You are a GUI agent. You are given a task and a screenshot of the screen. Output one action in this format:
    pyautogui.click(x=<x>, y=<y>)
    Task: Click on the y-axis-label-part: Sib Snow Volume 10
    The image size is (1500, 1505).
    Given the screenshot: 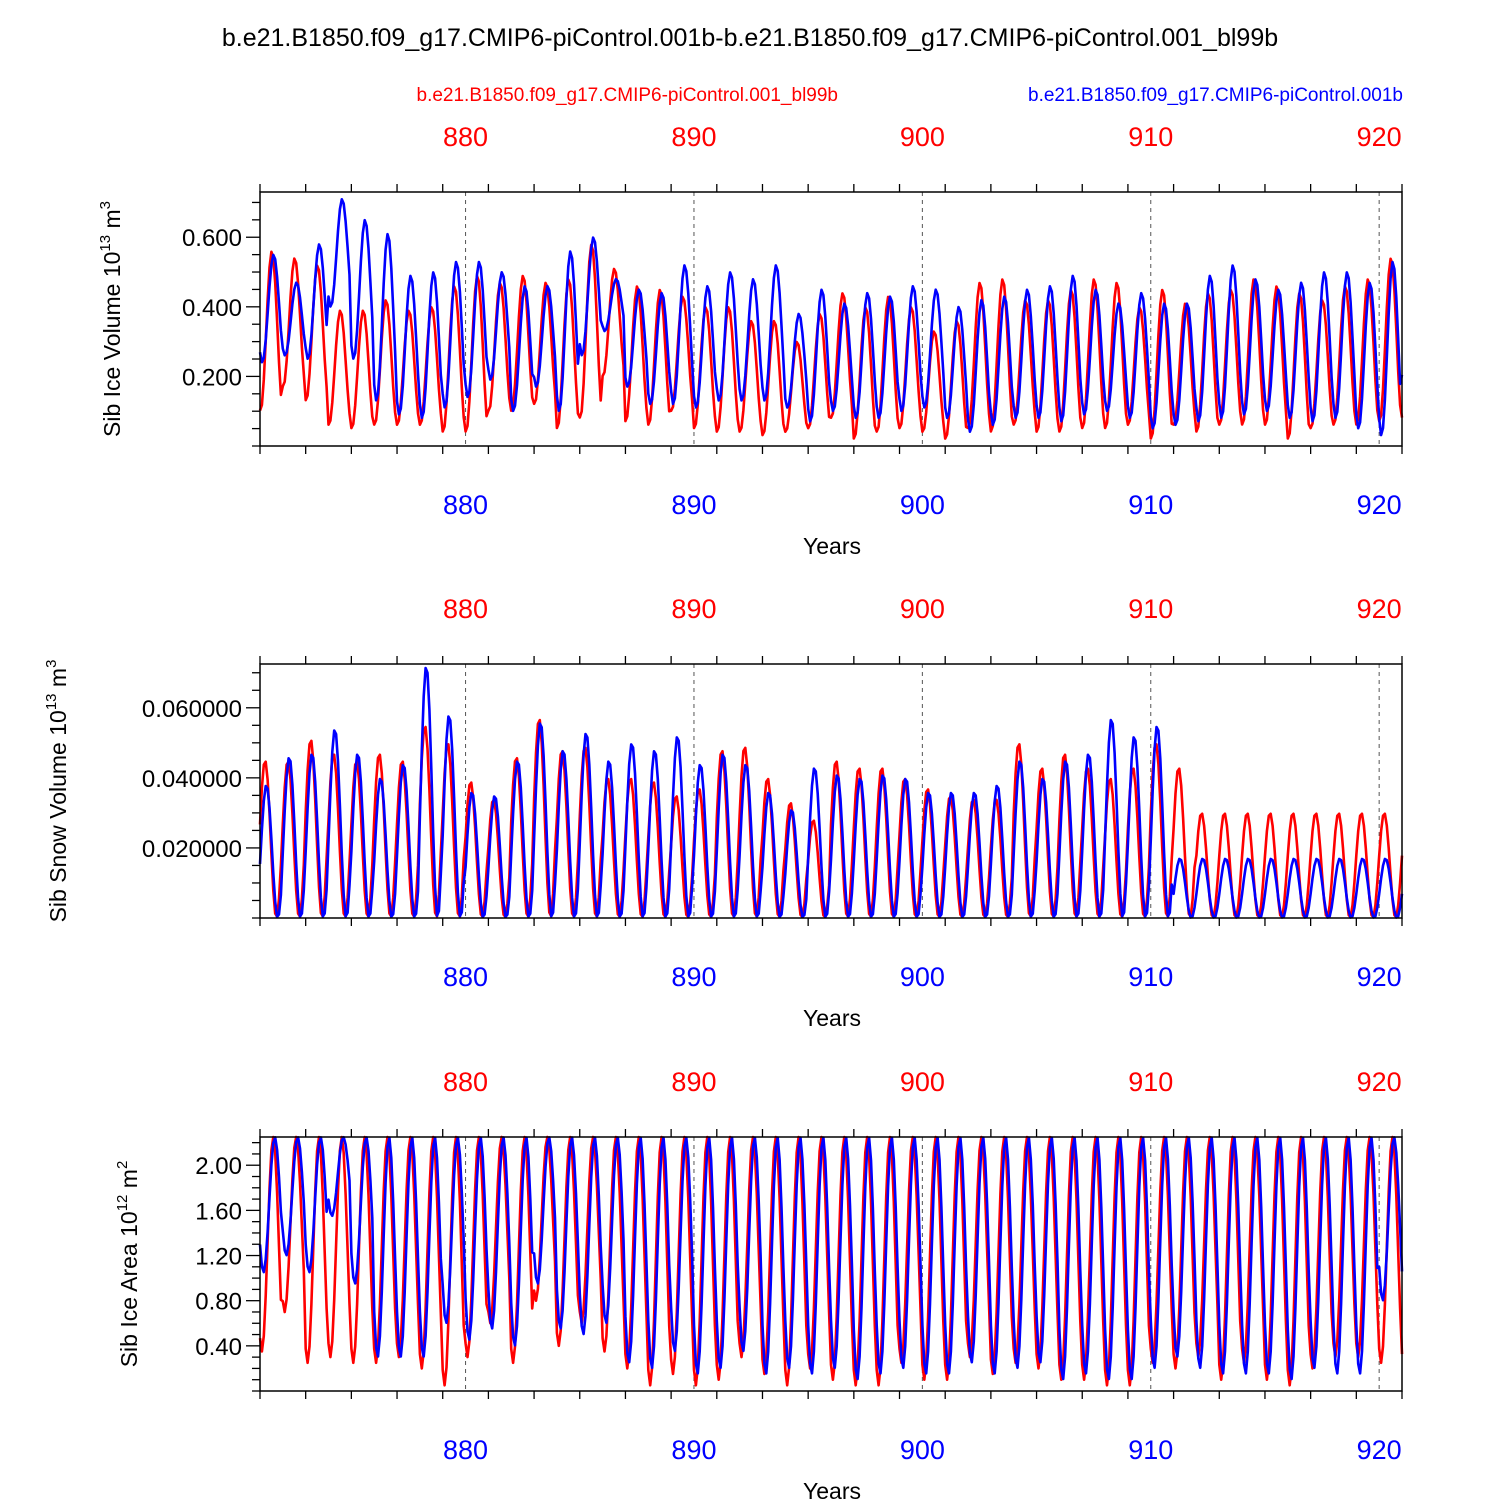 What is the action you would take?
    pyautogui.click(x=58, y=816)
    